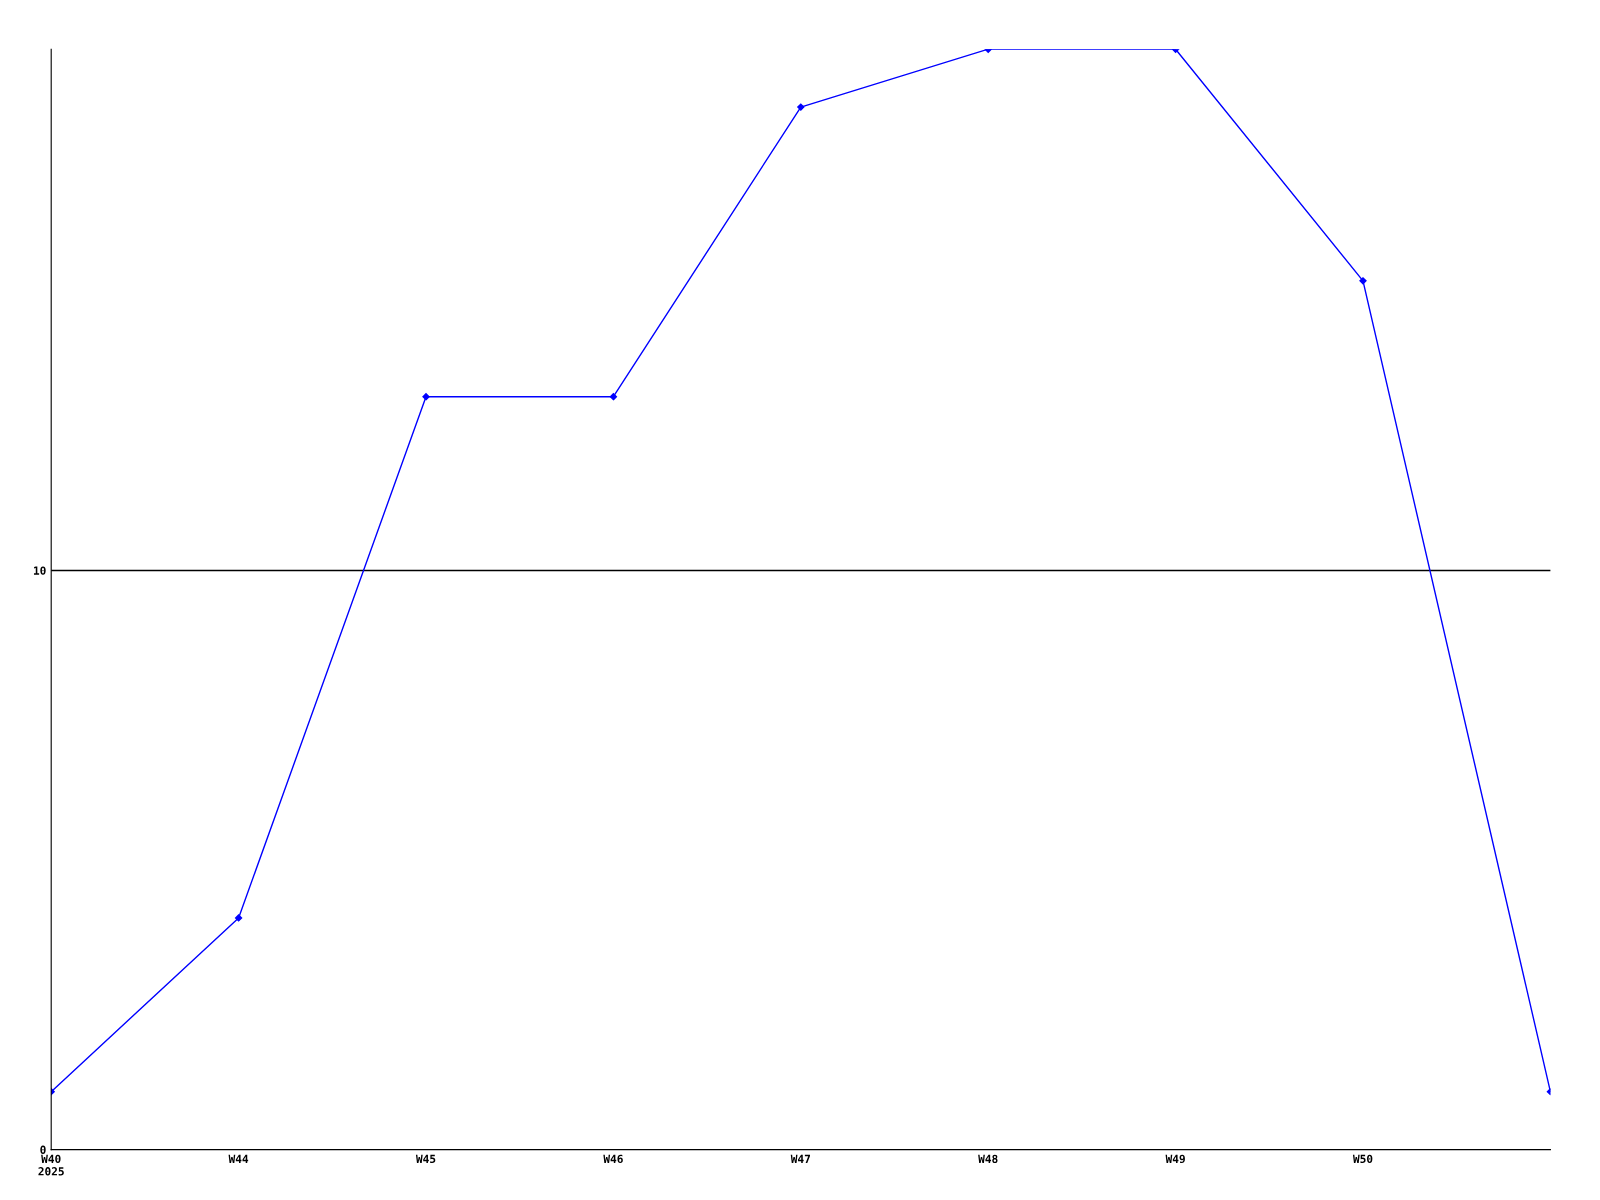  Describe the element at coordinates (1362, 1159) in the screenshot. I see `x-tick-label: W50` at that location.